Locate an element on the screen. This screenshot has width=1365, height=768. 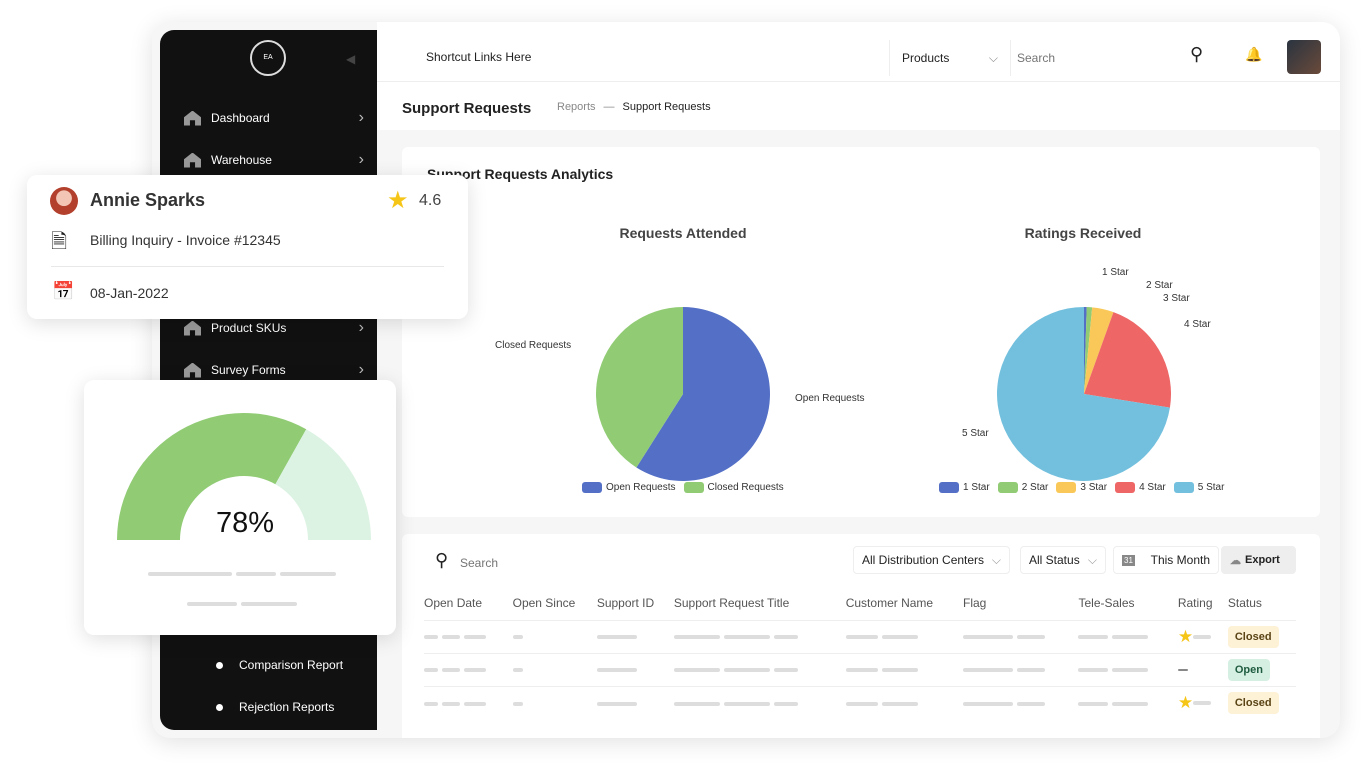
legend-item: 5 Star is located at coordinates (1198, 487).